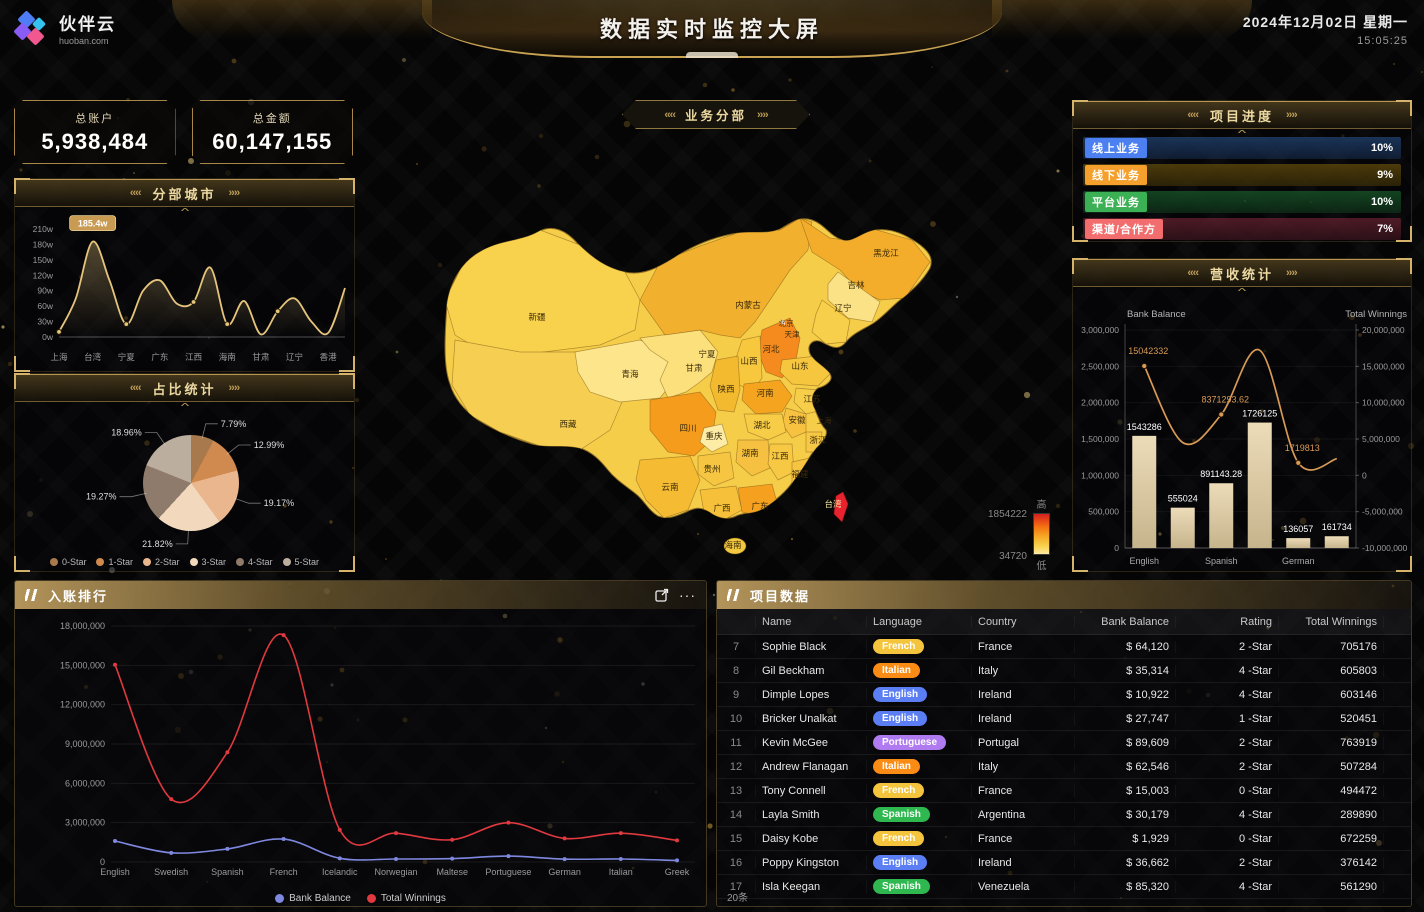  What do you see at coordinates (406, 898) in the screenshot?
I see `legend-item: Total Winnings` at bounding box center [406, 898].